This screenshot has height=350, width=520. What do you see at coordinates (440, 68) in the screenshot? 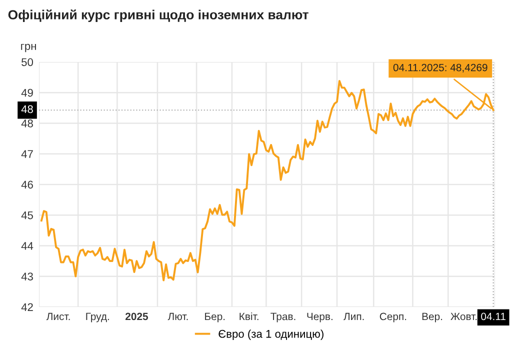
I see `annotation: 04.11.2025: 48,4269` at bounding box center [440, 68].